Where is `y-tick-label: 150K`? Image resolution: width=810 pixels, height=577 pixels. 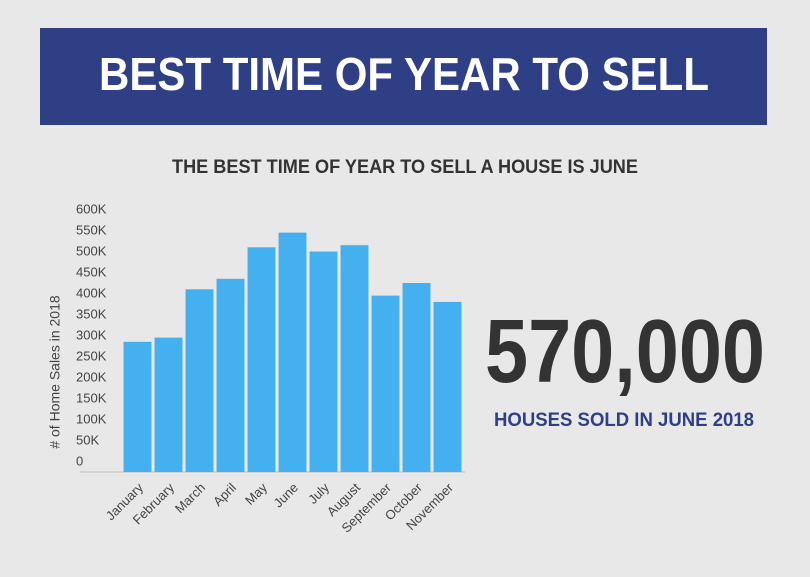
y-tick-label: 150K is located at coordinates (91, 397).